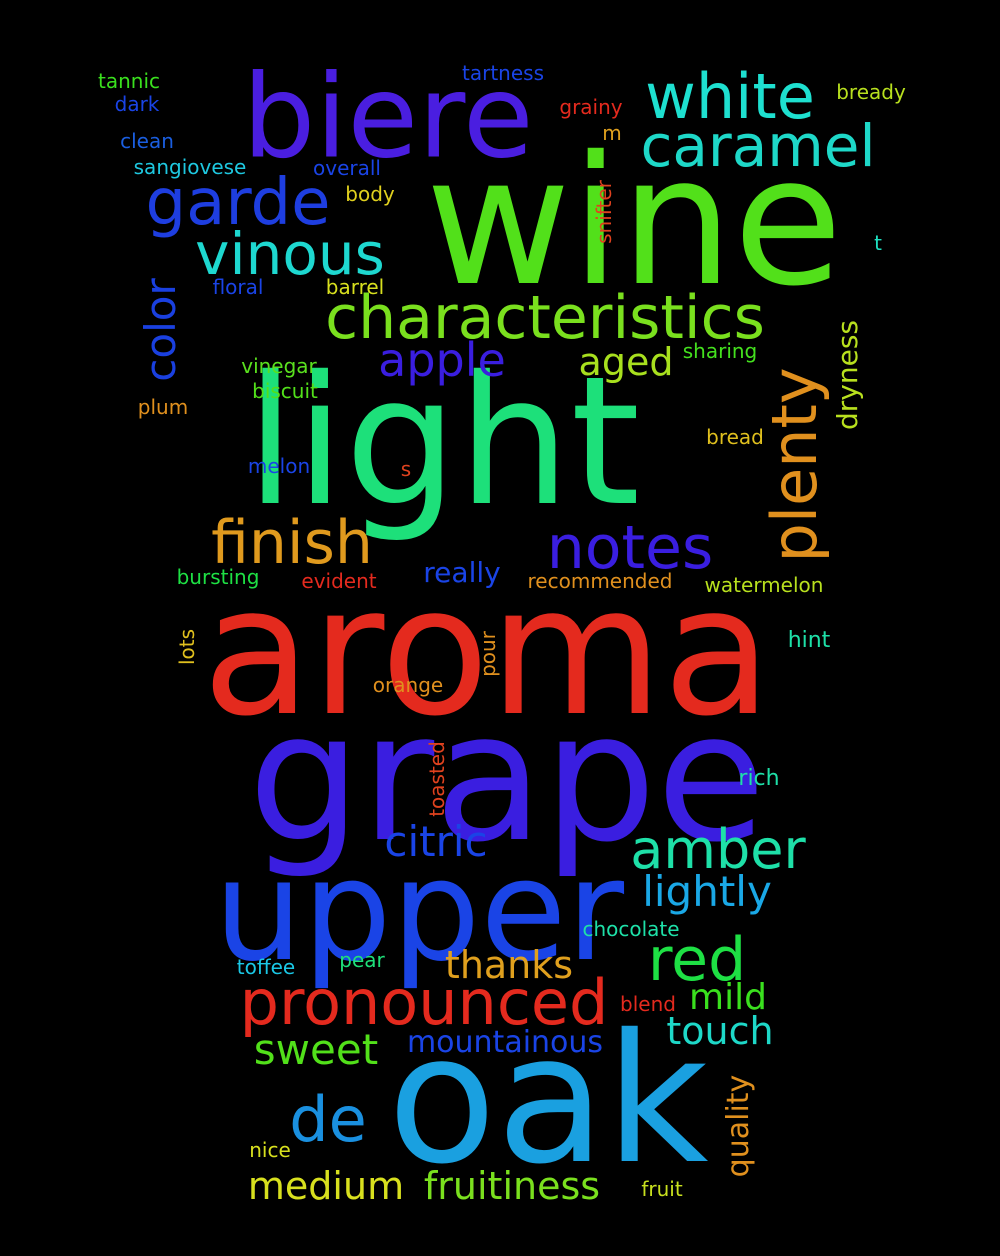 This screenshot has height=1256, width=1000. What do you see at coordinates (720, 351) in the screenshot?
I see `word-sharing: sharing` at bounding box center [720, 351].